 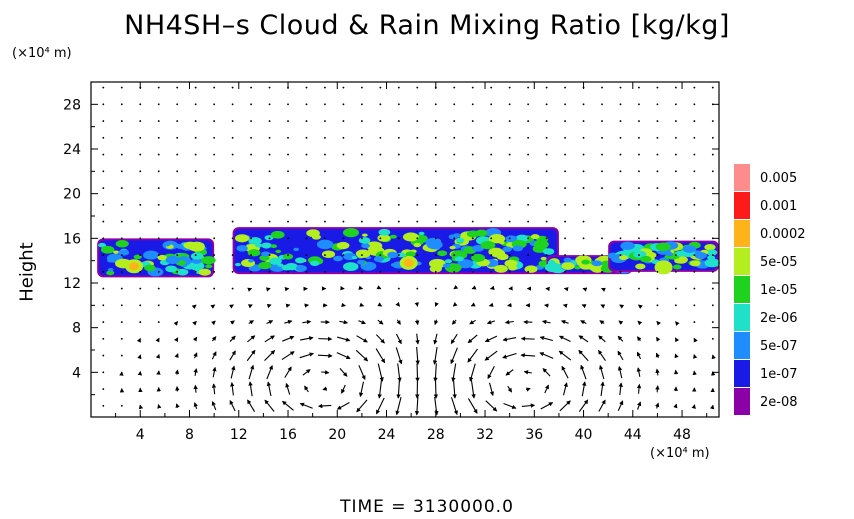 I want to click on legend-item: 0.0002, so click(x=794, y=233).